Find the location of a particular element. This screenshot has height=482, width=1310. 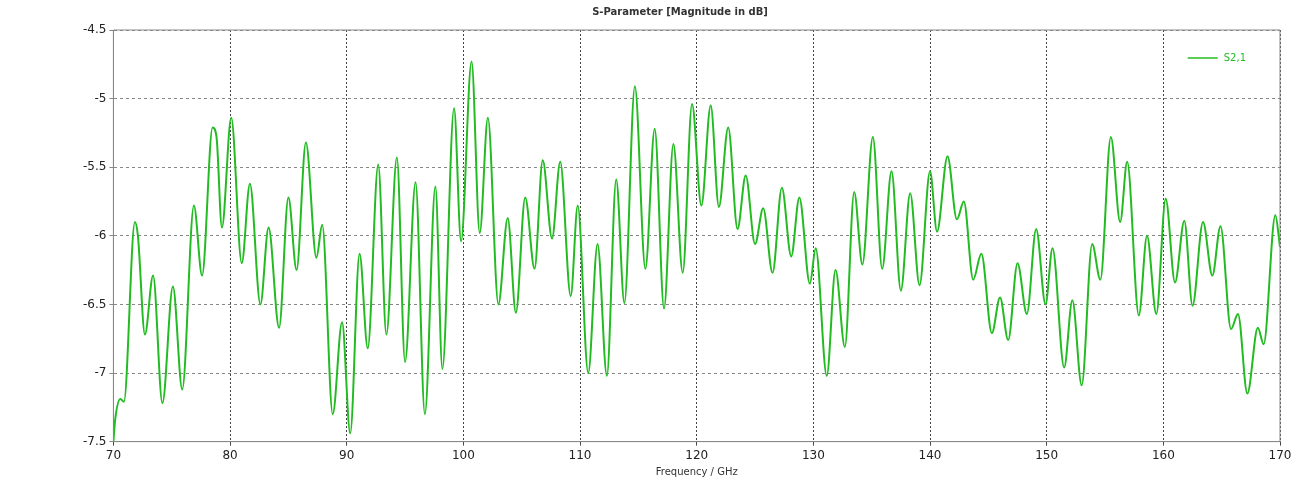

y-tick-label: -5.5 is located at coordinates (94, 166).